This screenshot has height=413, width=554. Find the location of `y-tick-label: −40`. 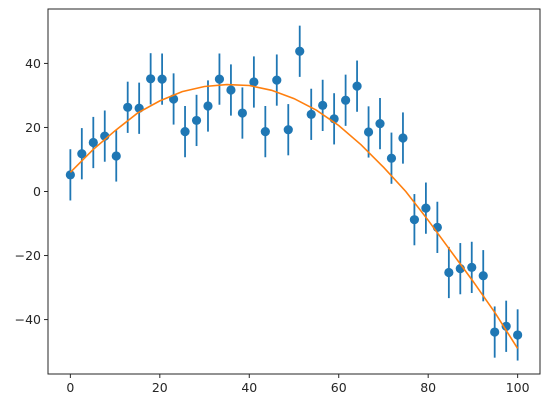

y-tick-label: −40 is located at coordinates (28, 319).